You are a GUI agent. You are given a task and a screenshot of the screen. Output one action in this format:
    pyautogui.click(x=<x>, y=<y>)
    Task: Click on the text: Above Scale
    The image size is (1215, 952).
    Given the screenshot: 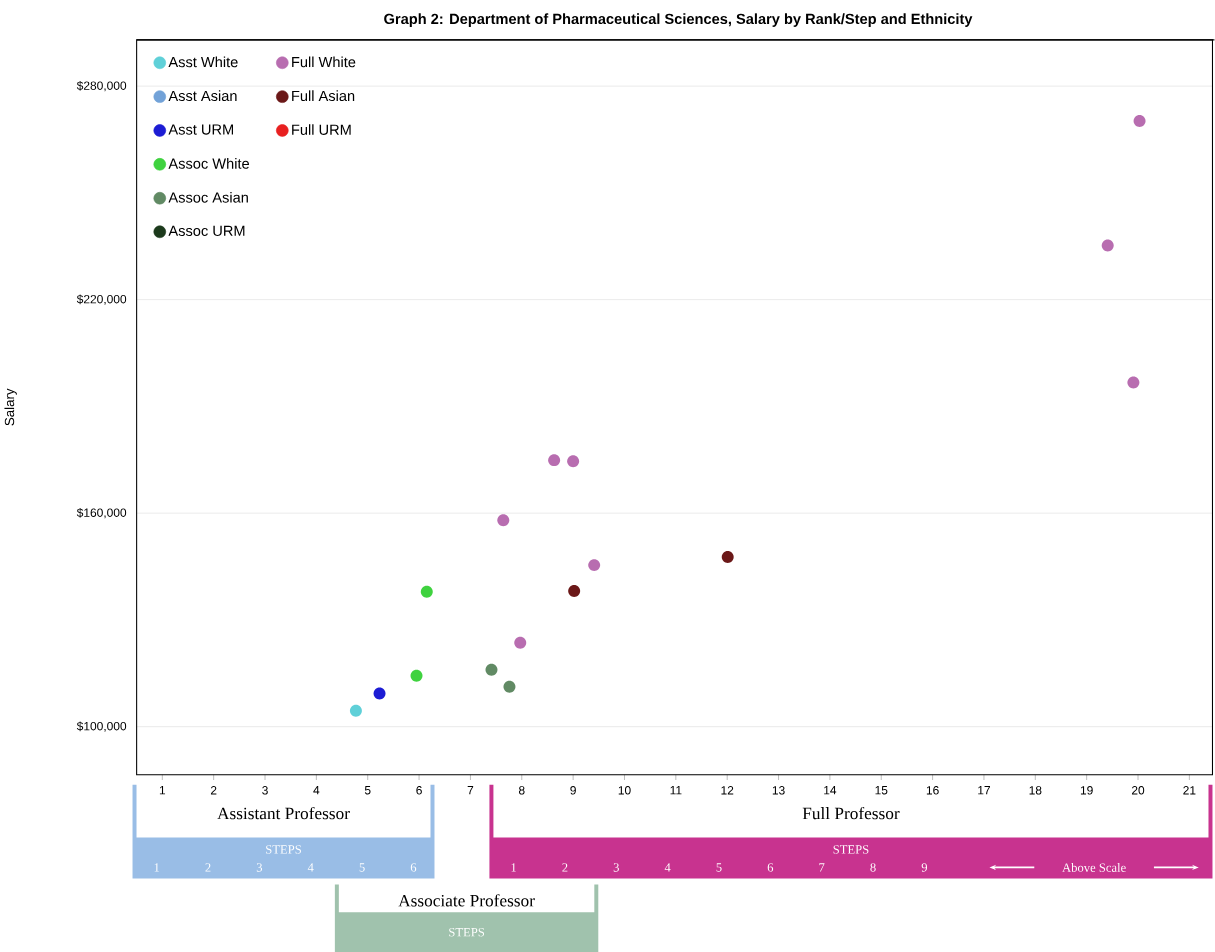 What is the action you would take?
    pyautogui.click(x=1094, y=867)
    